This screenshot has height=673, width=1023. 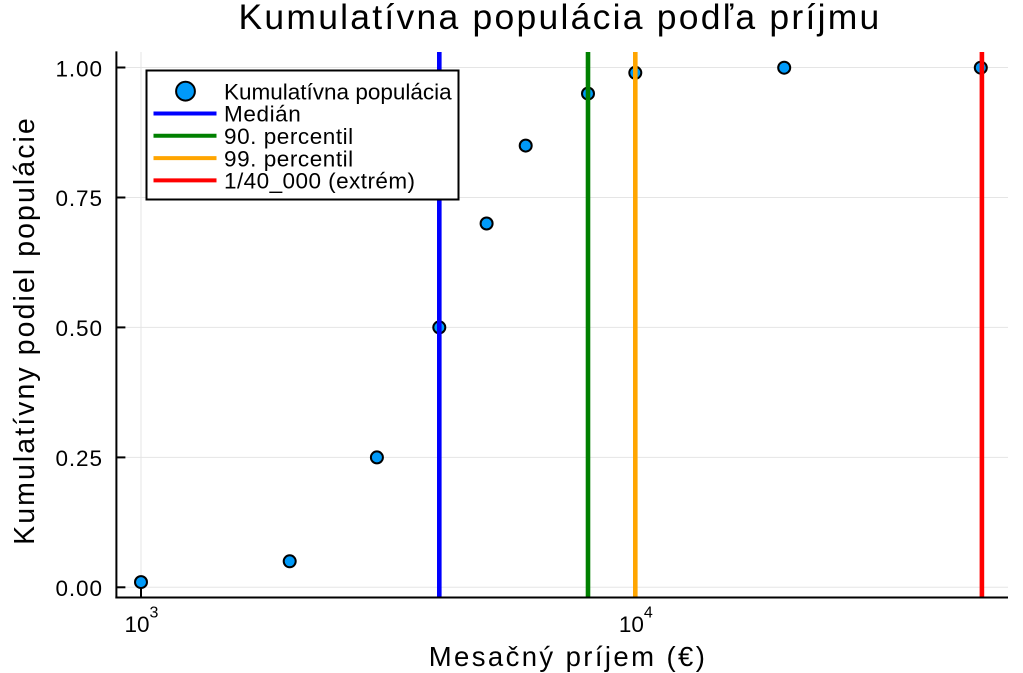 What do you see at coordinates (559, 18) in the screenshot?
I see `svg-text:Kumulatívna populácia podľa pr: Kumulatívna populácia podľa príjmu` at bounding box center [559, 18].